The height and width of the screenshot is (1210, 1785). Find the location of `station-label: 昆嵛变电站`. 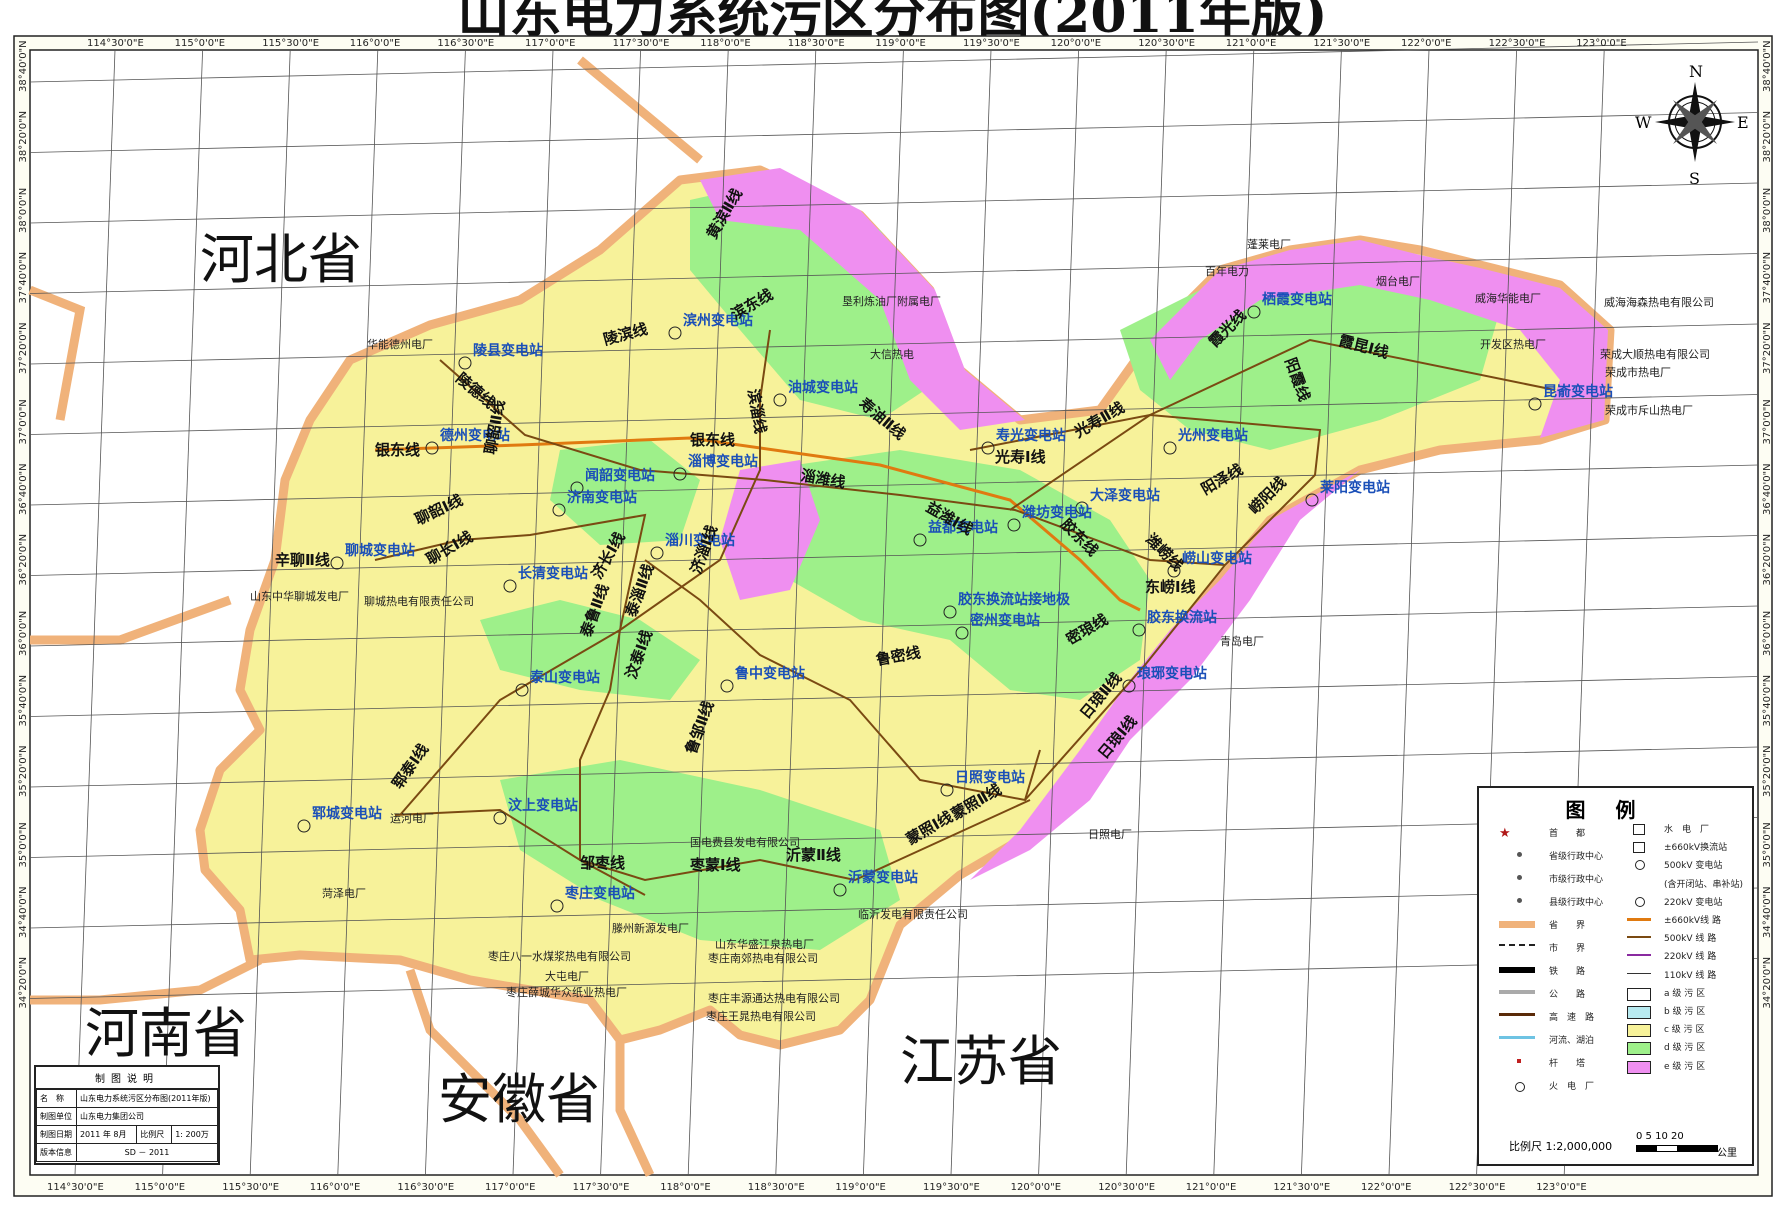

station-label: 昆嵛变电站 is located at coordinates (1578, 391).